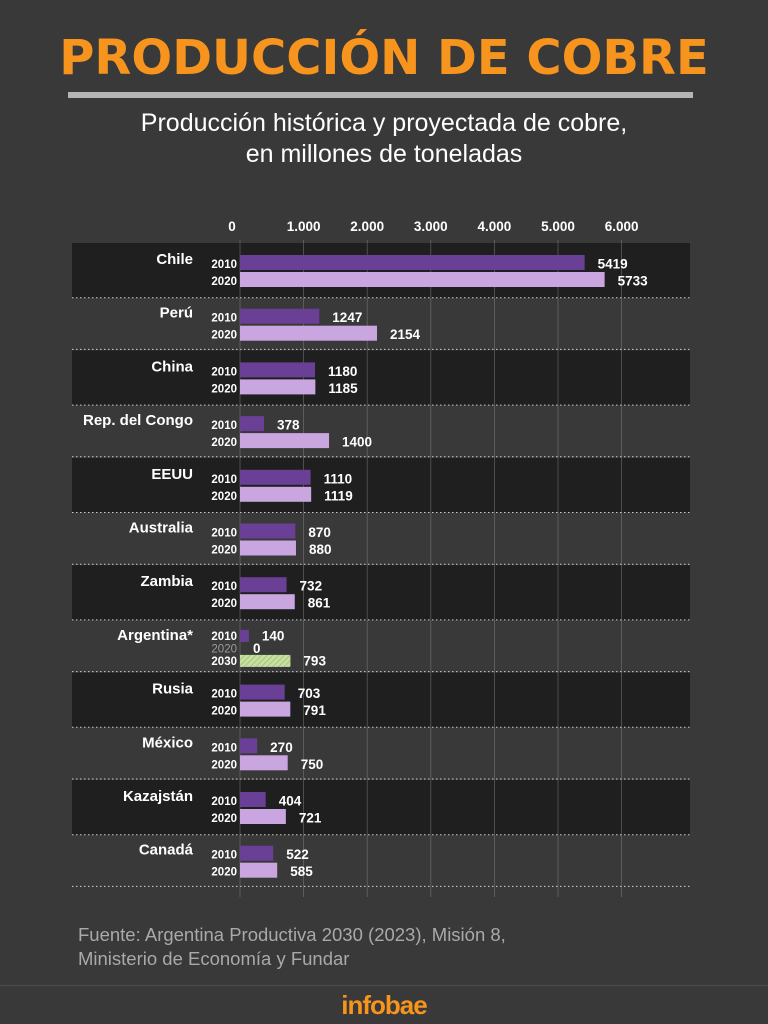 This screenshot has width=768, height=1024. I want to click on bar-value-label: 1180, so click(342, 371).